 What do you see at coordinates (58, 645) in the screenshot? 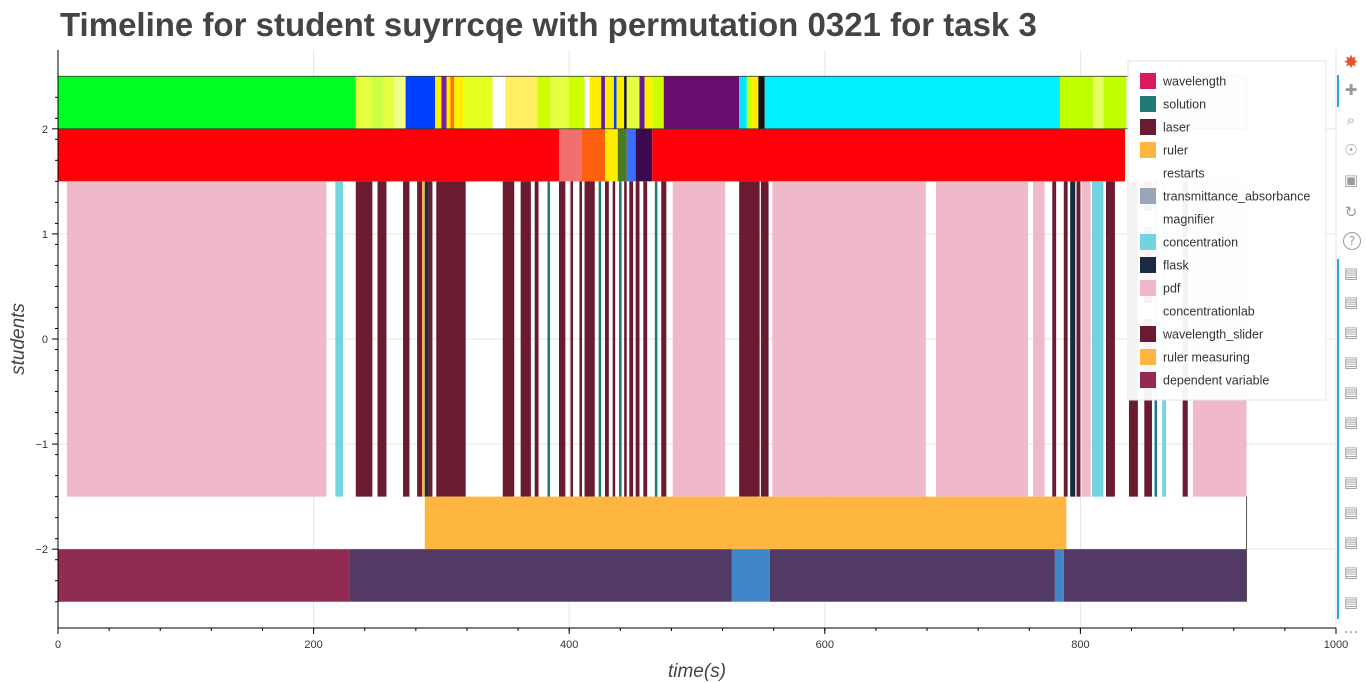
I see `x-tick-label: 0` at bounding box center [58, 645].